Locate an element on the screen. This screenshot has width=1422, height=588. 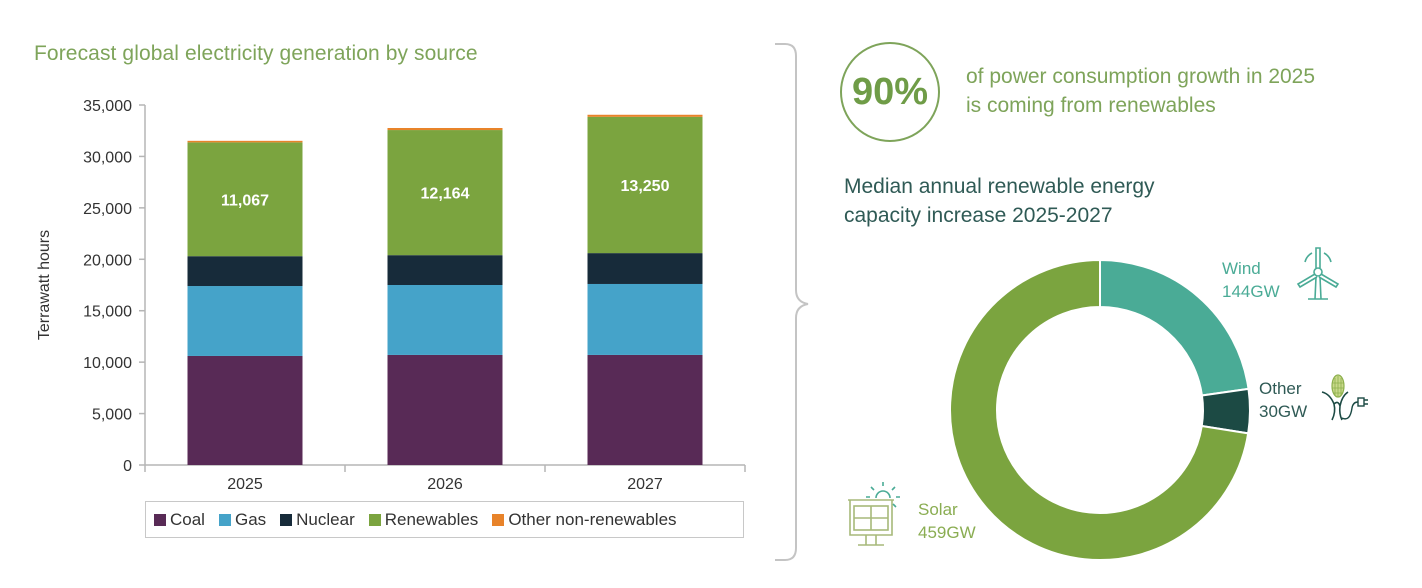
other-label-name: Other is located at coordinates (1280, 388).